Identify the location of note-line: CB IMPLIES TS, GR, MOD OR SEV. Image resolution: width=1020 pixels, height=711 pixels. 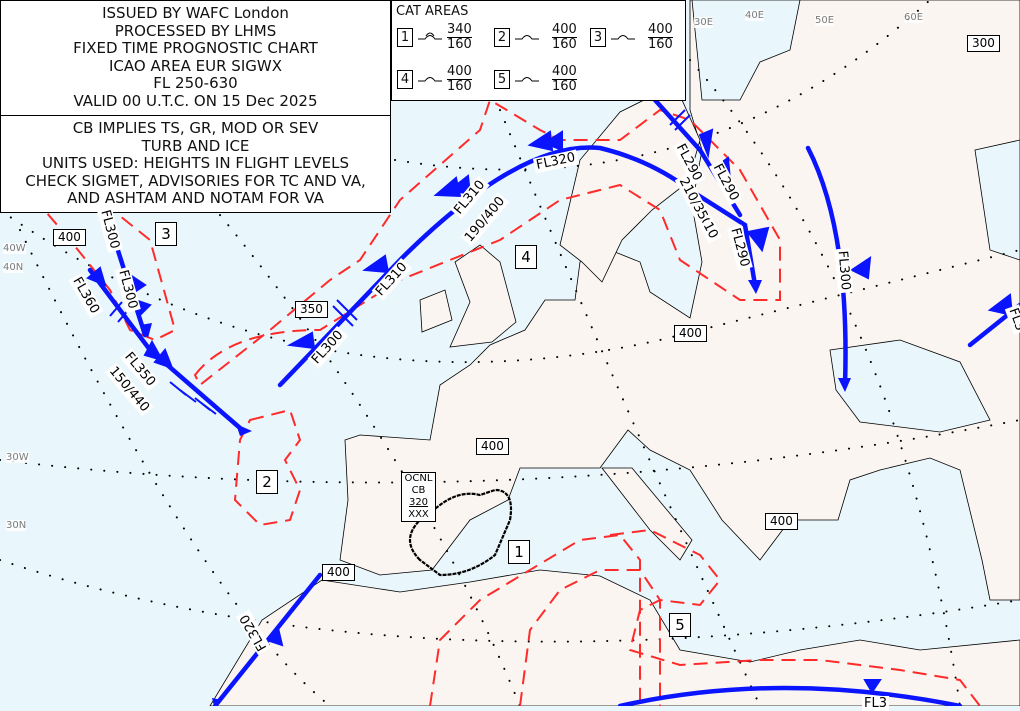
(195, 128).